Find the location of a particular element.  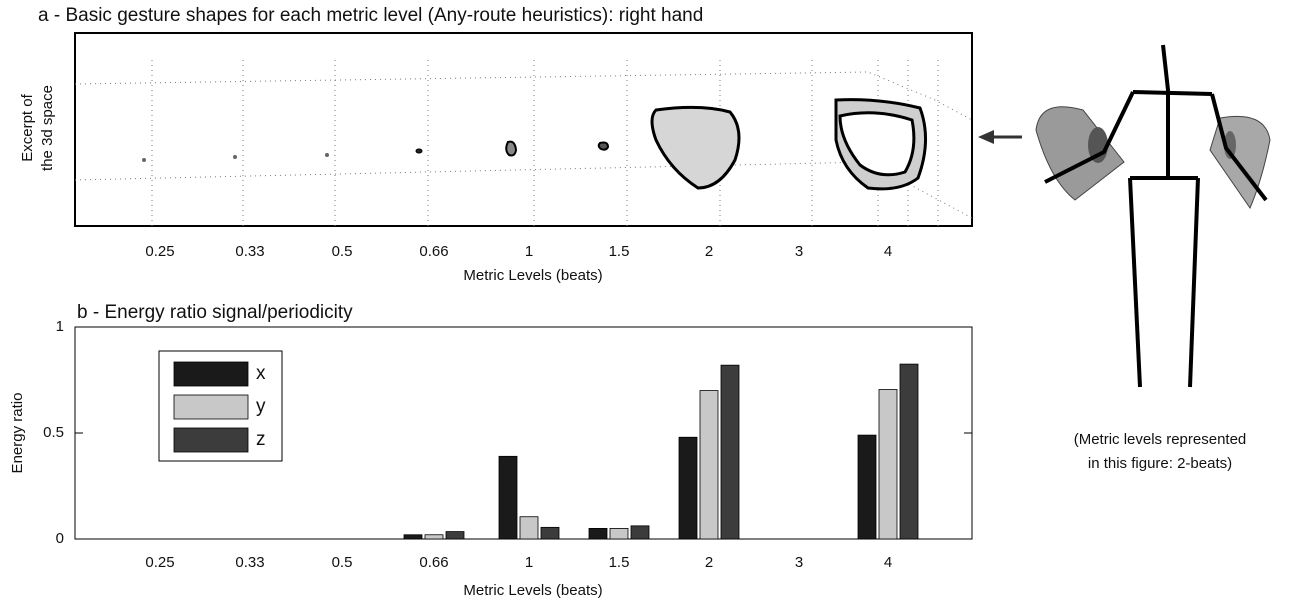

legend-label: z is located at coordinates (261, 439).